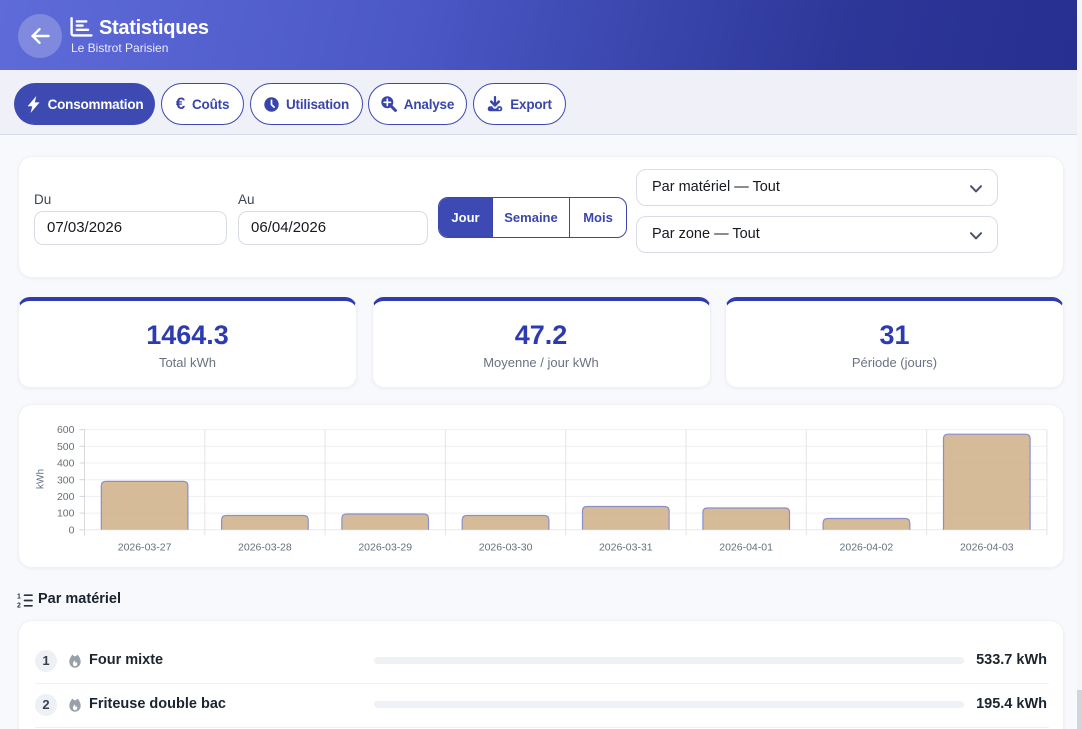 This screenshot has width=1082, height=729. I want to click on svg-text: 2026-03-30, so click(506, 548).